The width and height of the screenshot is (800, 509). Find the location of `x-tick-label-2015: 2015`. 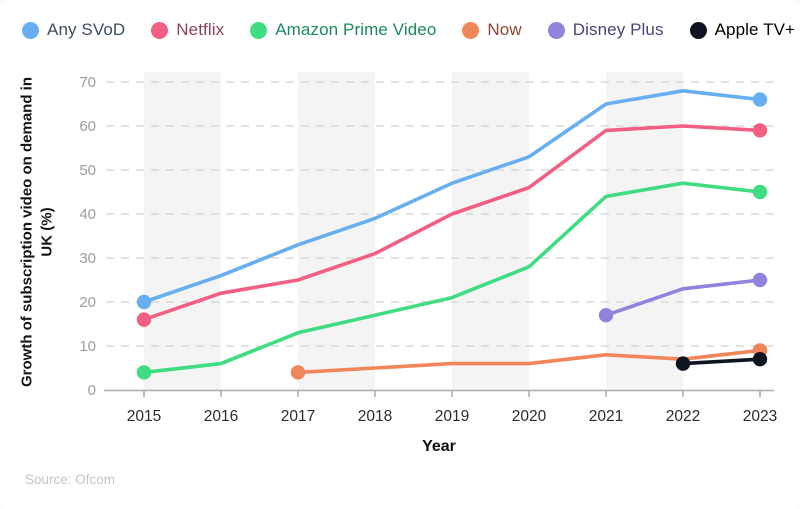

x-tick-label-2015: 2015 is located at coordinates (144, 416).